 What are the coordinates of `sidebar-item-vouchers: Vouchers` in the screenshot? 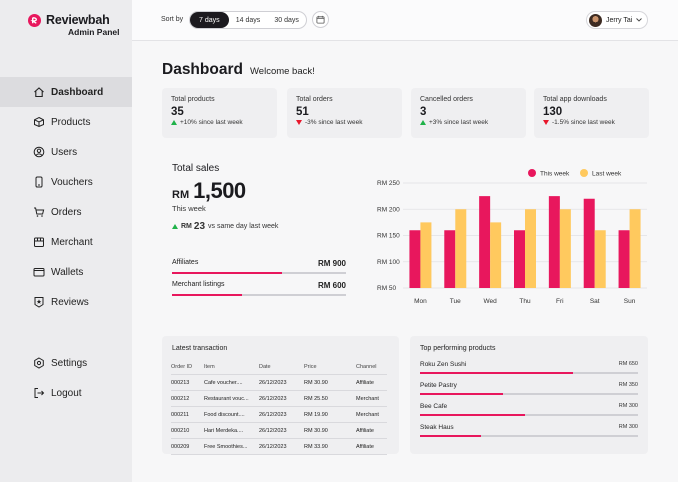 It's located at (66, 182).